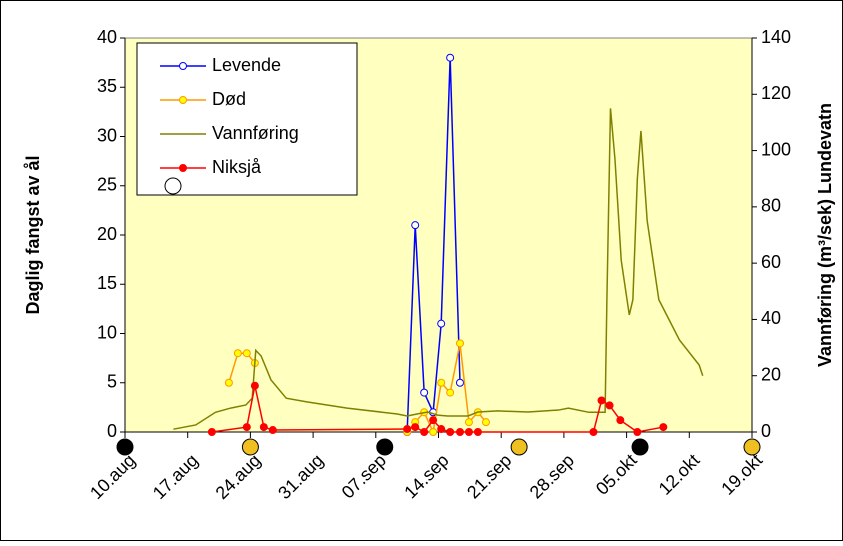  What do you see at coordinates (246, 65) in the screenshot?
I see `legend-label: Levende` at bounding box center [246, 65].